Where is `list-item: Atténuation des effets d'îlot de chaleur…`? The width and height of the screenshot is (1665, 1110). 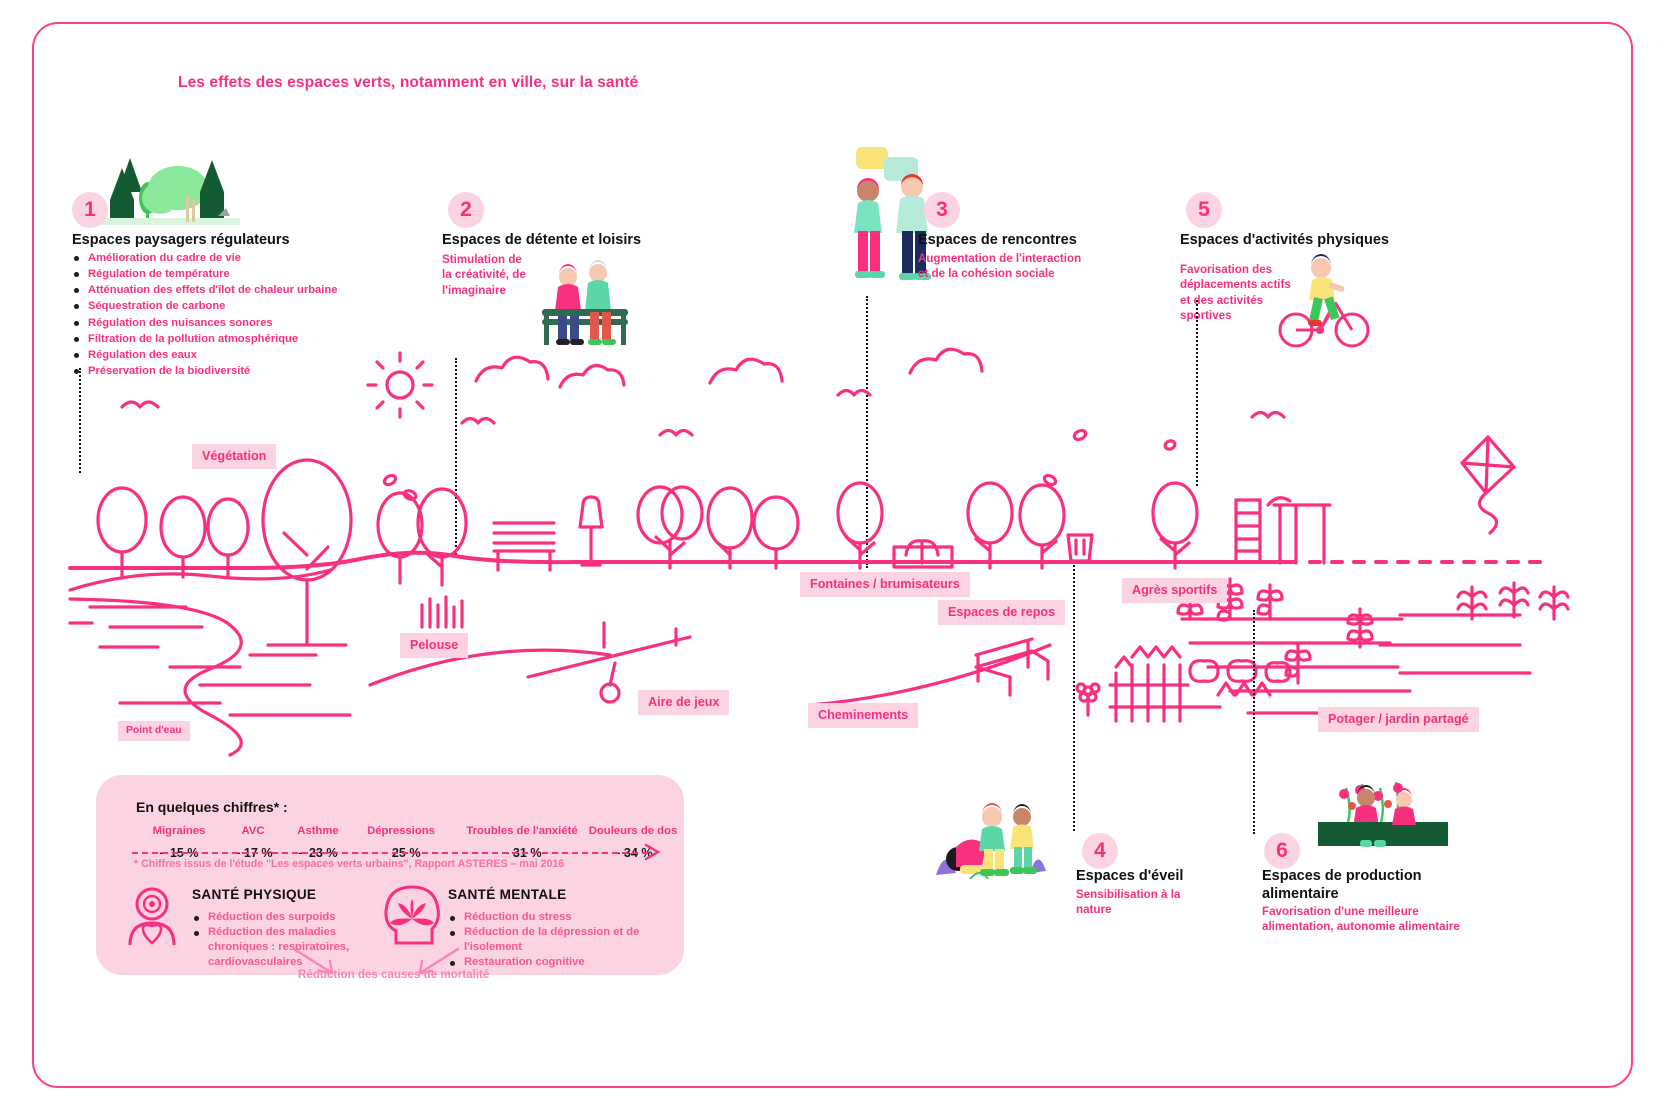
list-item: Atténuation des effets d'îlot de chaleur… is located at coordinates (204, 290).